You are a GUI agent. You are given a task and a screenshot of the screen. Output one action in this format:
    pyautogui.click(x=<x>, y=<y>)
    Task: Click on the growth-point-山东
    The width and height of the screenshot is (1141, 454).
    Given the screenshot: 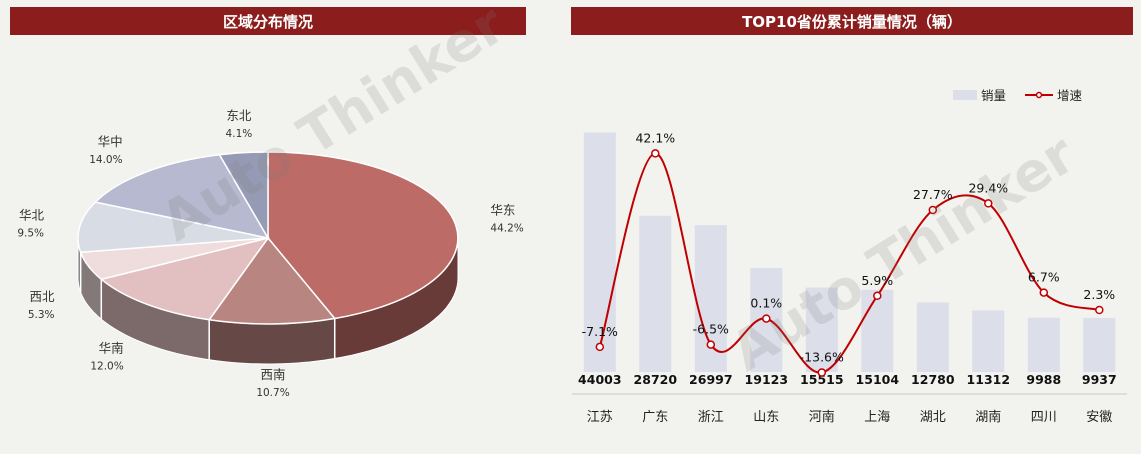 What is the action you would take?
    pyautogui.click(x=766, y=318)
    